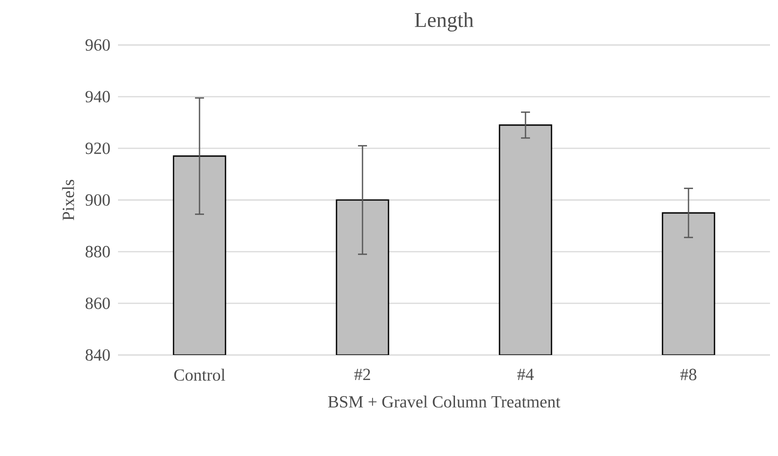  Describe the element at coordinates (200, 374) in the screenshot. I see `x-tick-label: Control` at that location.